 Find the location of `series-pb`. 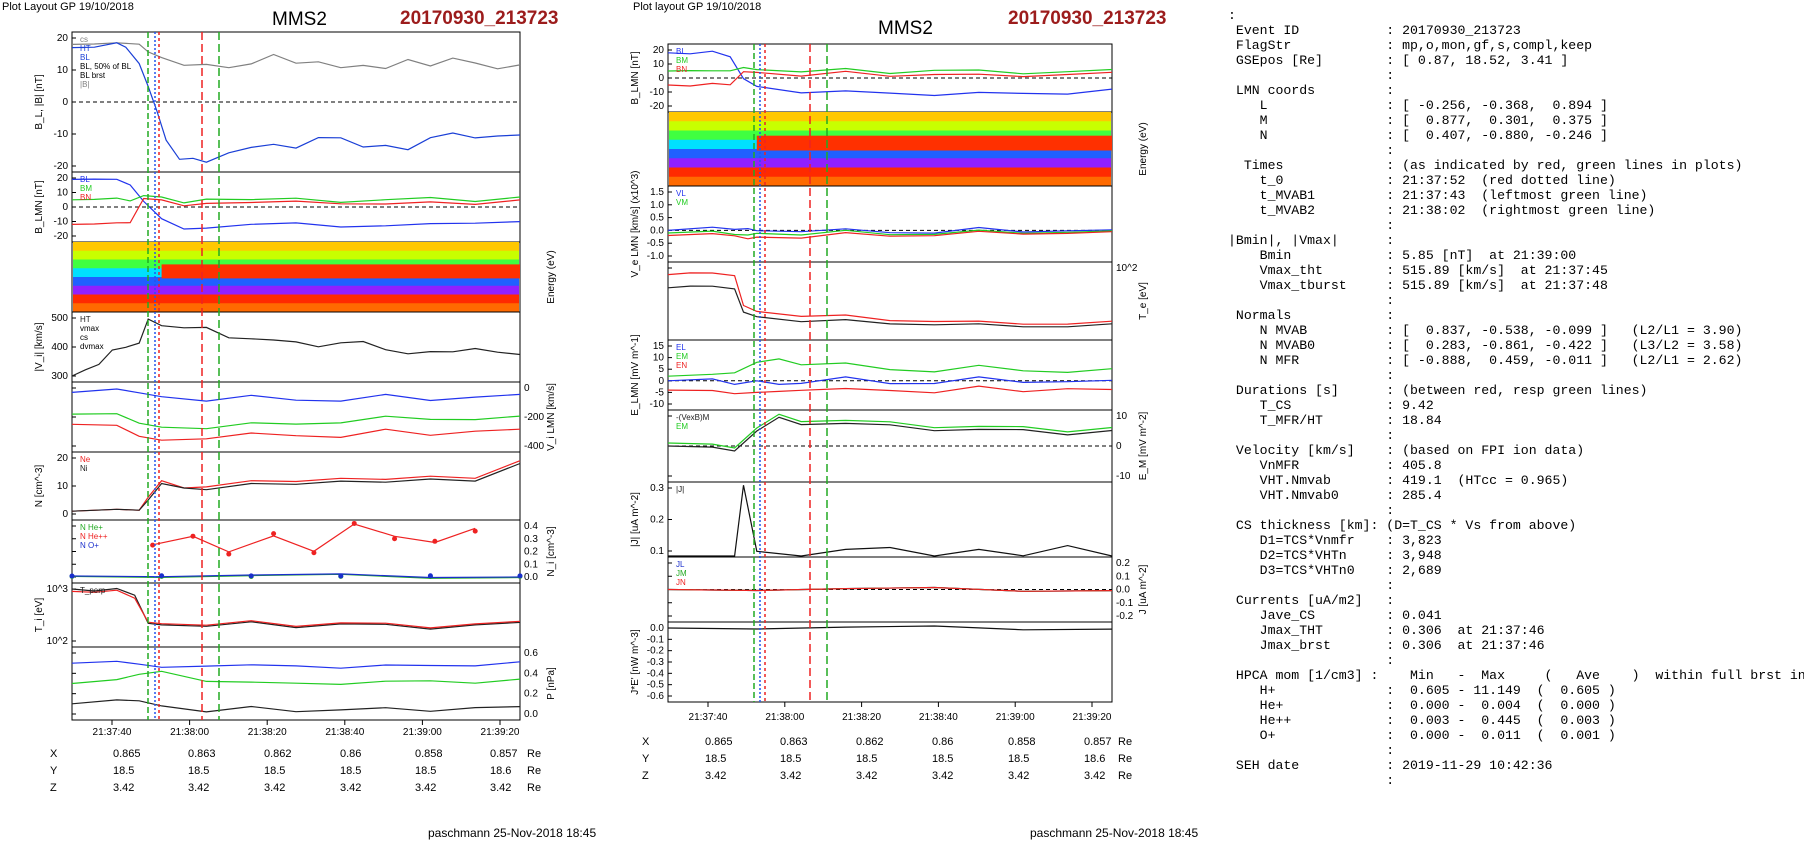

series-pb is located at coordinates (296, 664).